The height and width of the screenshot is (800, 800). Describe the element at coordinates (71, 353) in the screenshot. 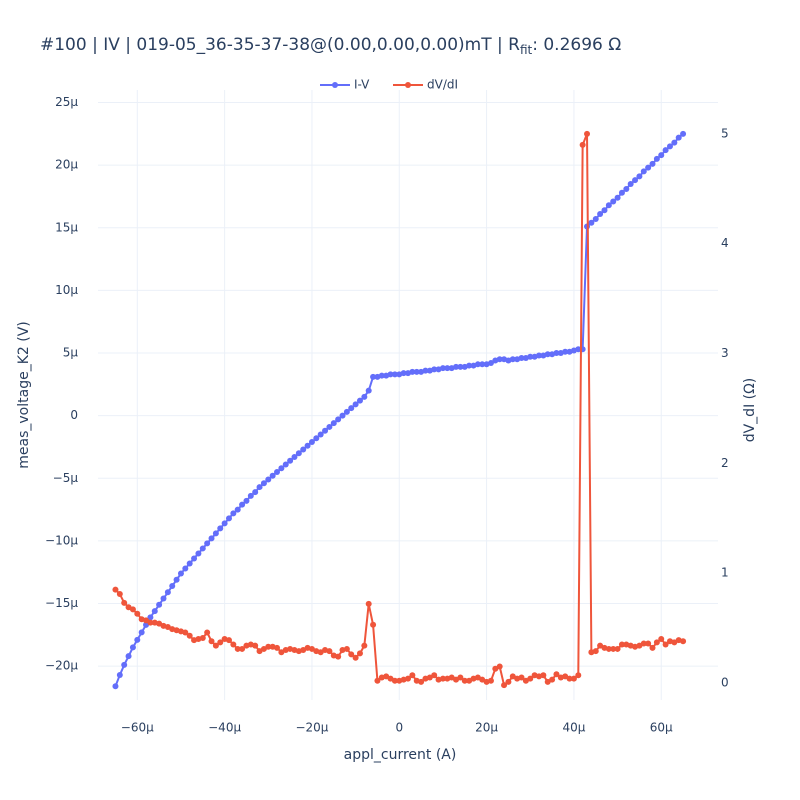

I see `y-tick-label: 5µ` at that location.